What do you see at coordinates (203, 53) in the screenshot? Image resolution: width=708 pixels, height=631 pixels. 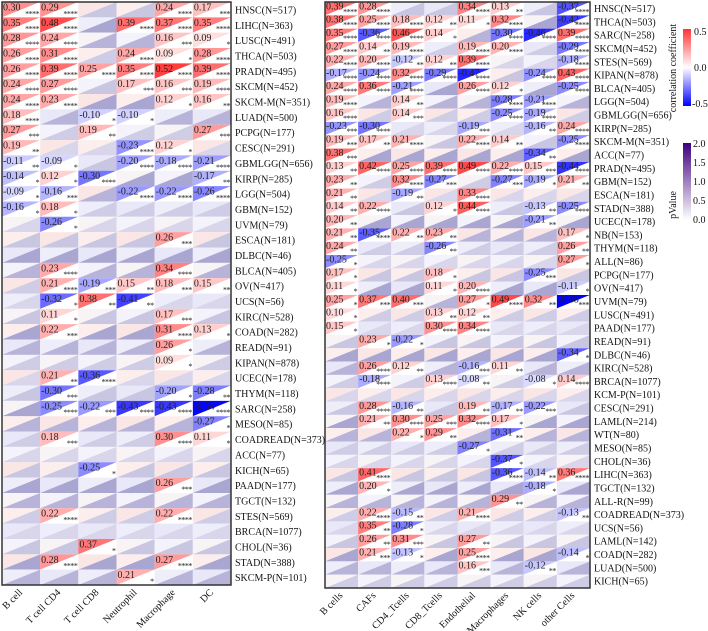 I see `correlation-label: 0.28` at bounding box center [203, 53].